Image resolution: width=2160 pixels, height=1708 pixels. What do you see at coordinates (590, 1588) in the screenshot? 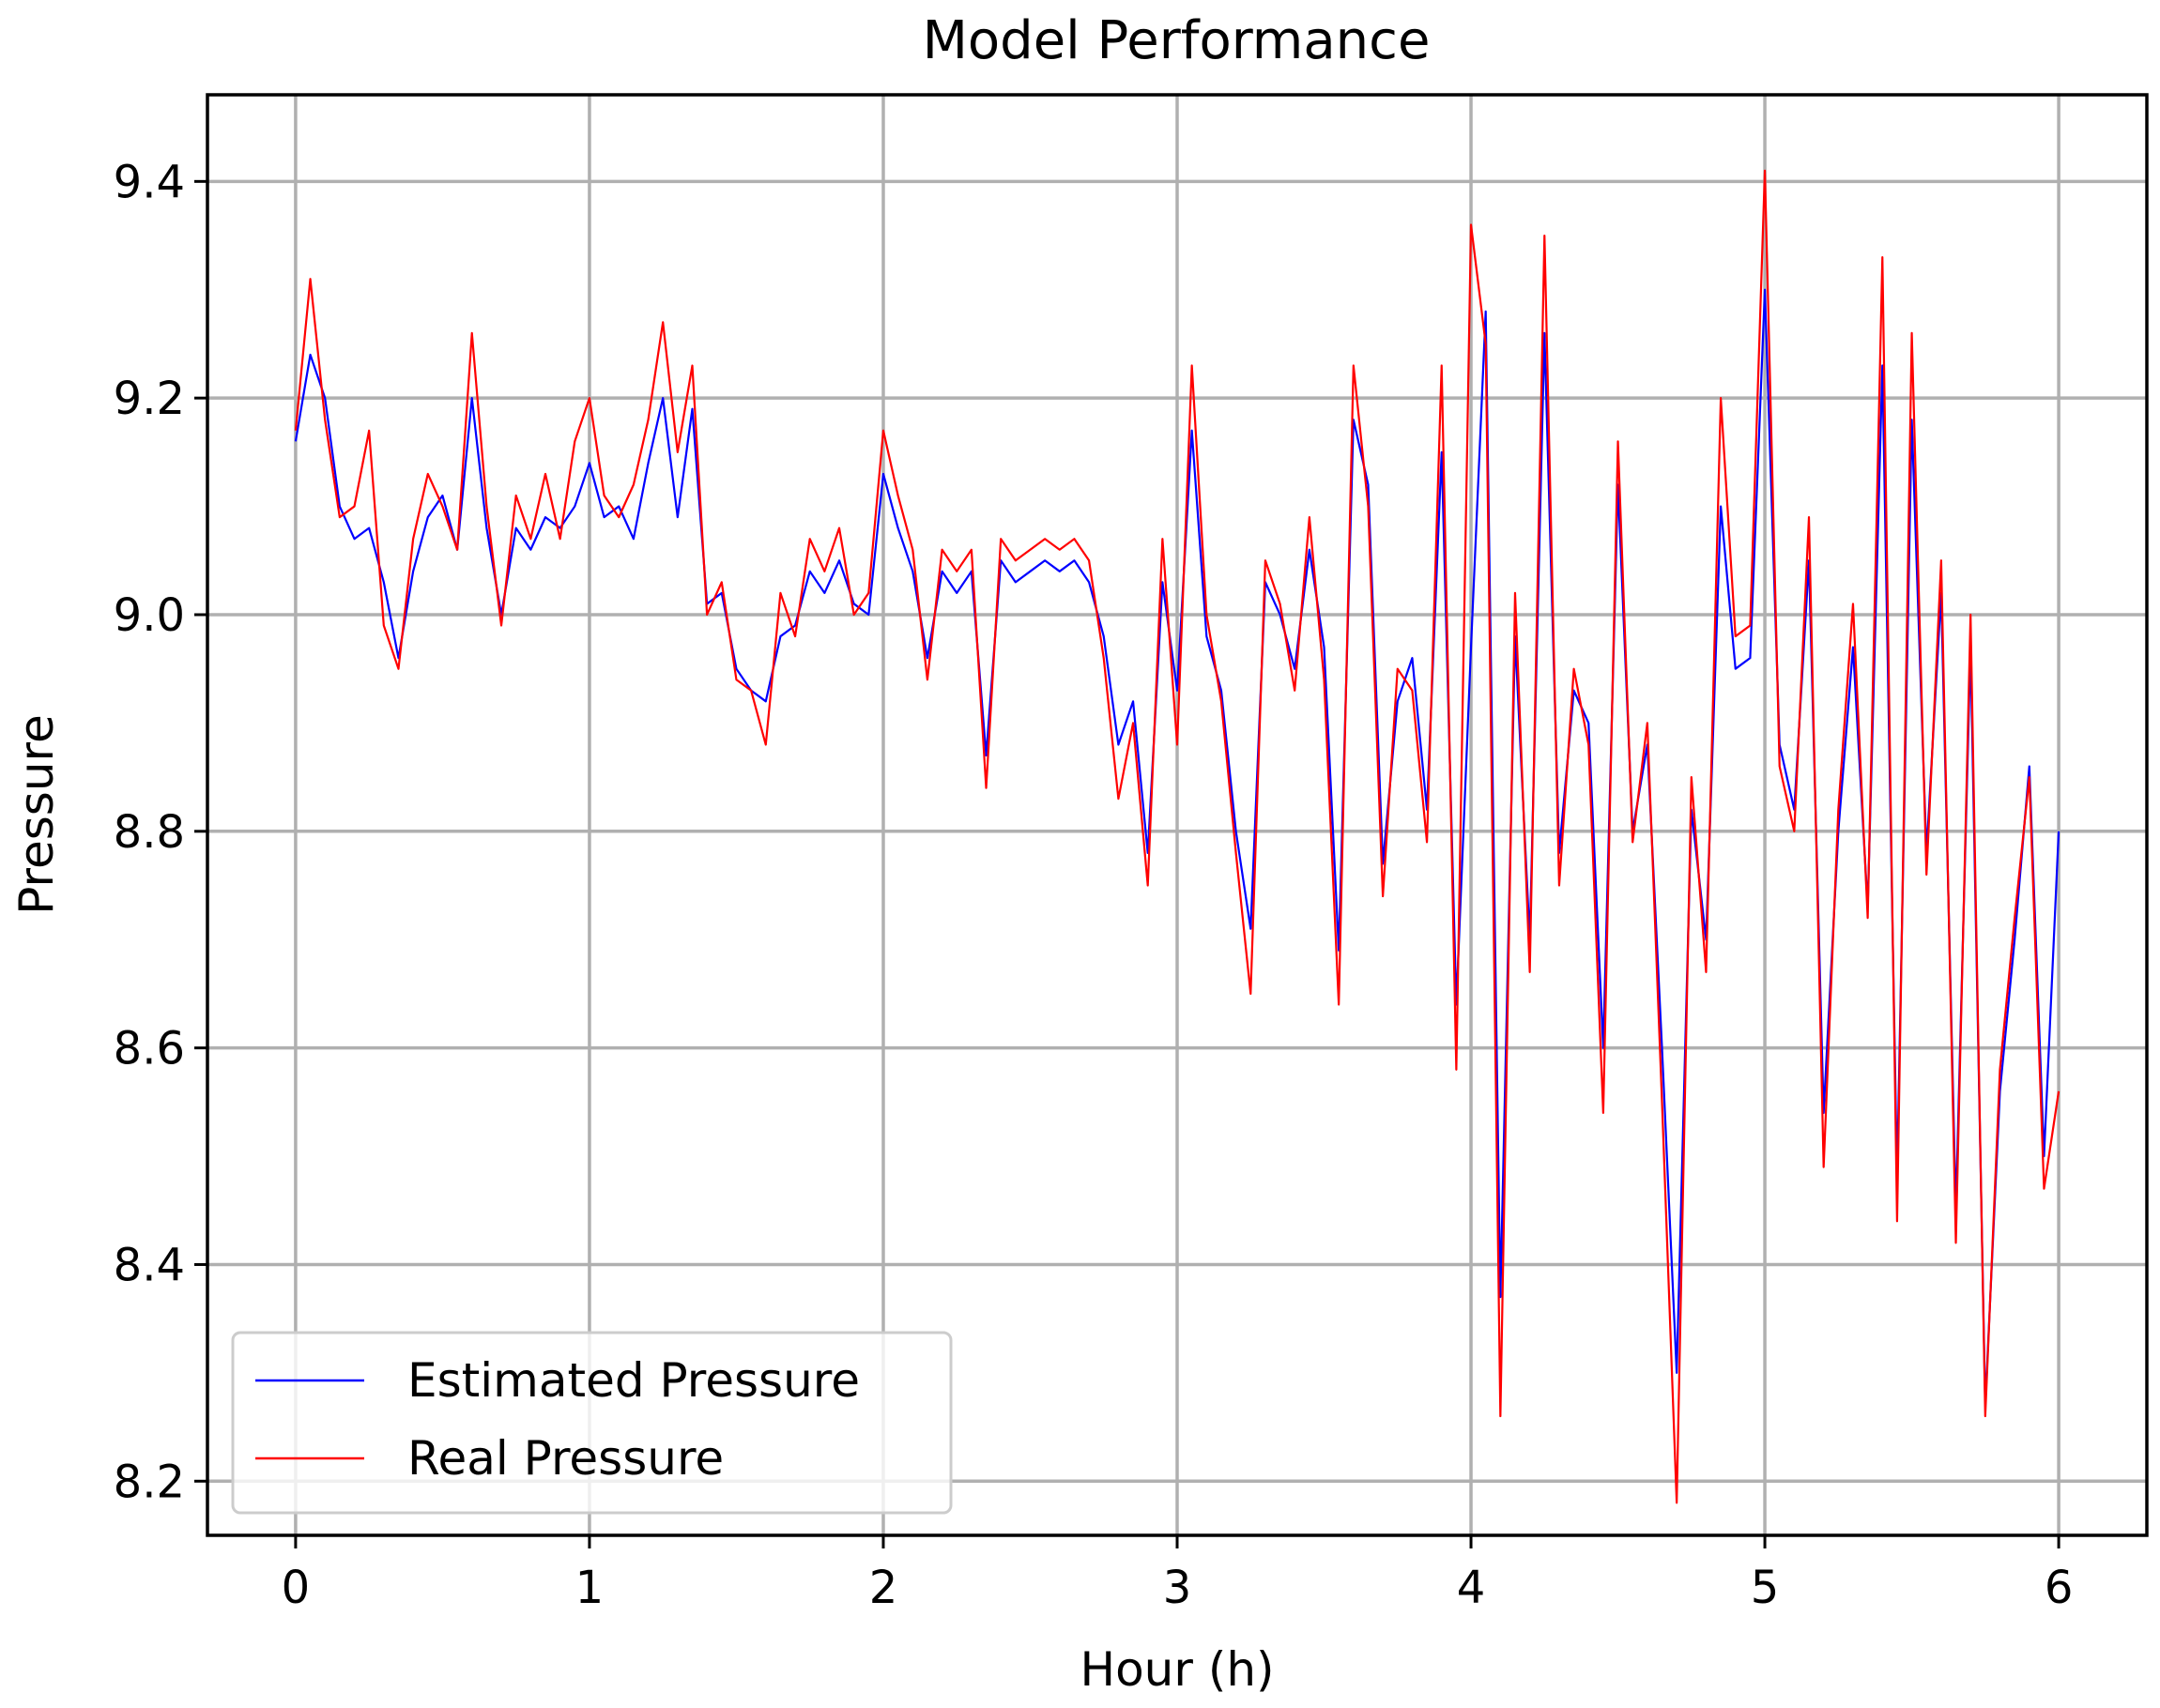
I see `x-tick-label: 1` at bounding box center [590, 1588].